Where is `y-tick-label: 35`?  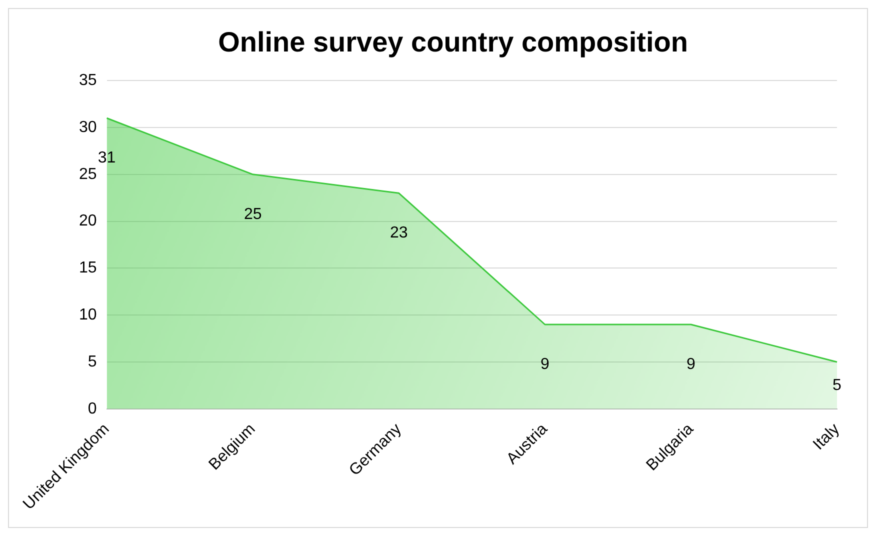
y-tick-label: 35 is located at coordinates (88, 81).